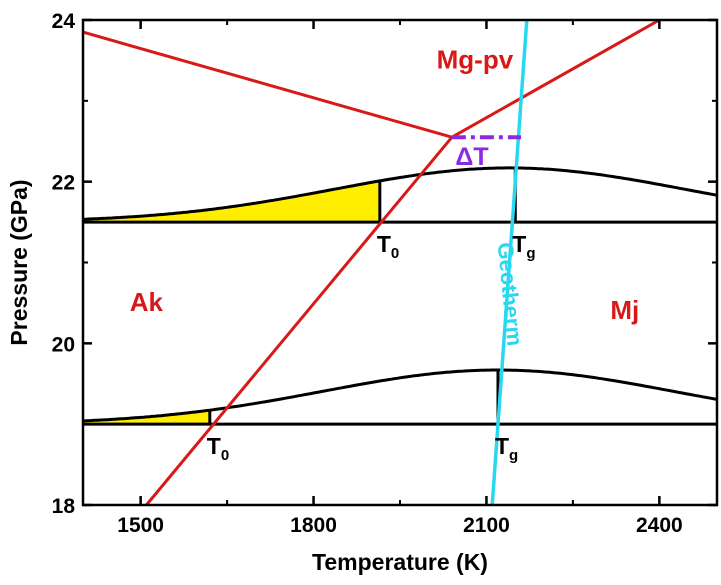  I want to click on x-axis-title: Temperature (K), so click(400, 562).